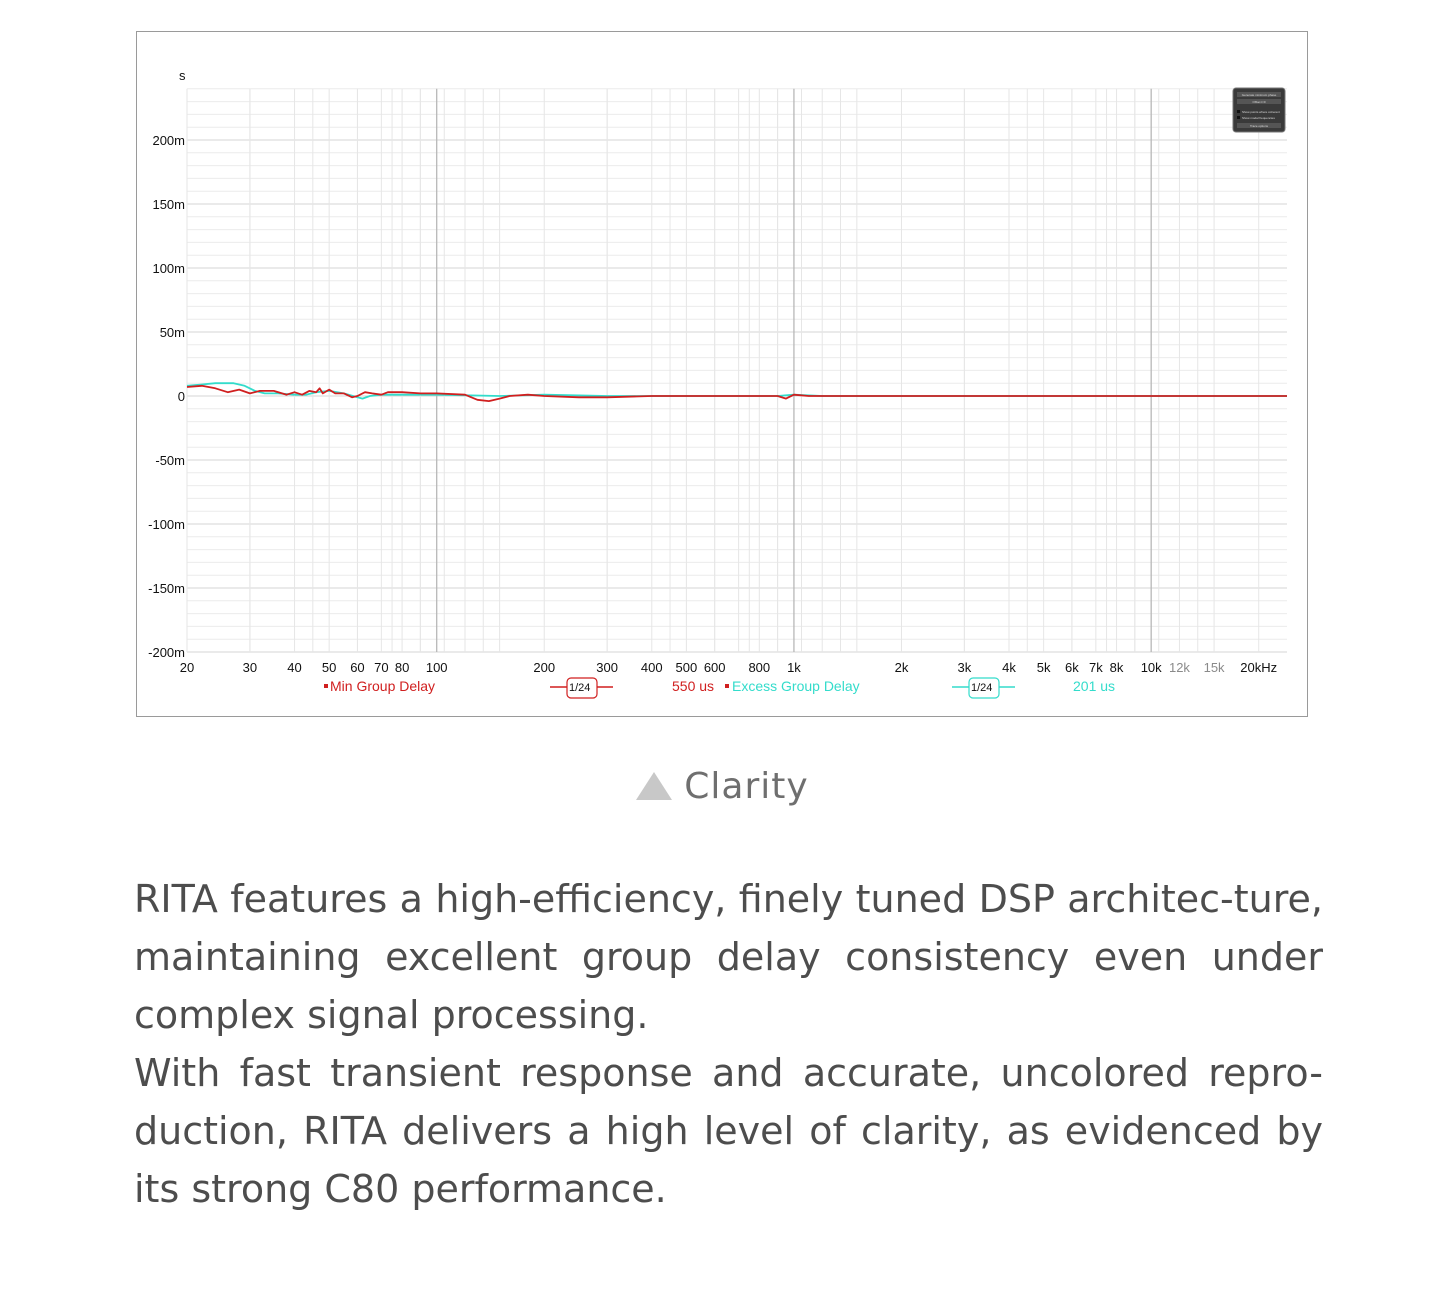 The width and height of the screenshot is (1445, 1298). I want to click on y-tick-label: 200m, so click(168, 140).